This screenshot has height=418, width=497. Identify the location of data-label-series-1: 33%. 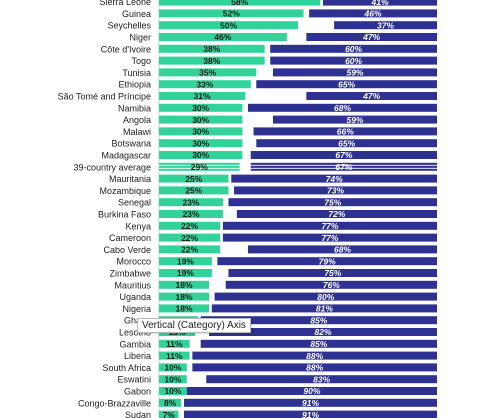
(204, 84).